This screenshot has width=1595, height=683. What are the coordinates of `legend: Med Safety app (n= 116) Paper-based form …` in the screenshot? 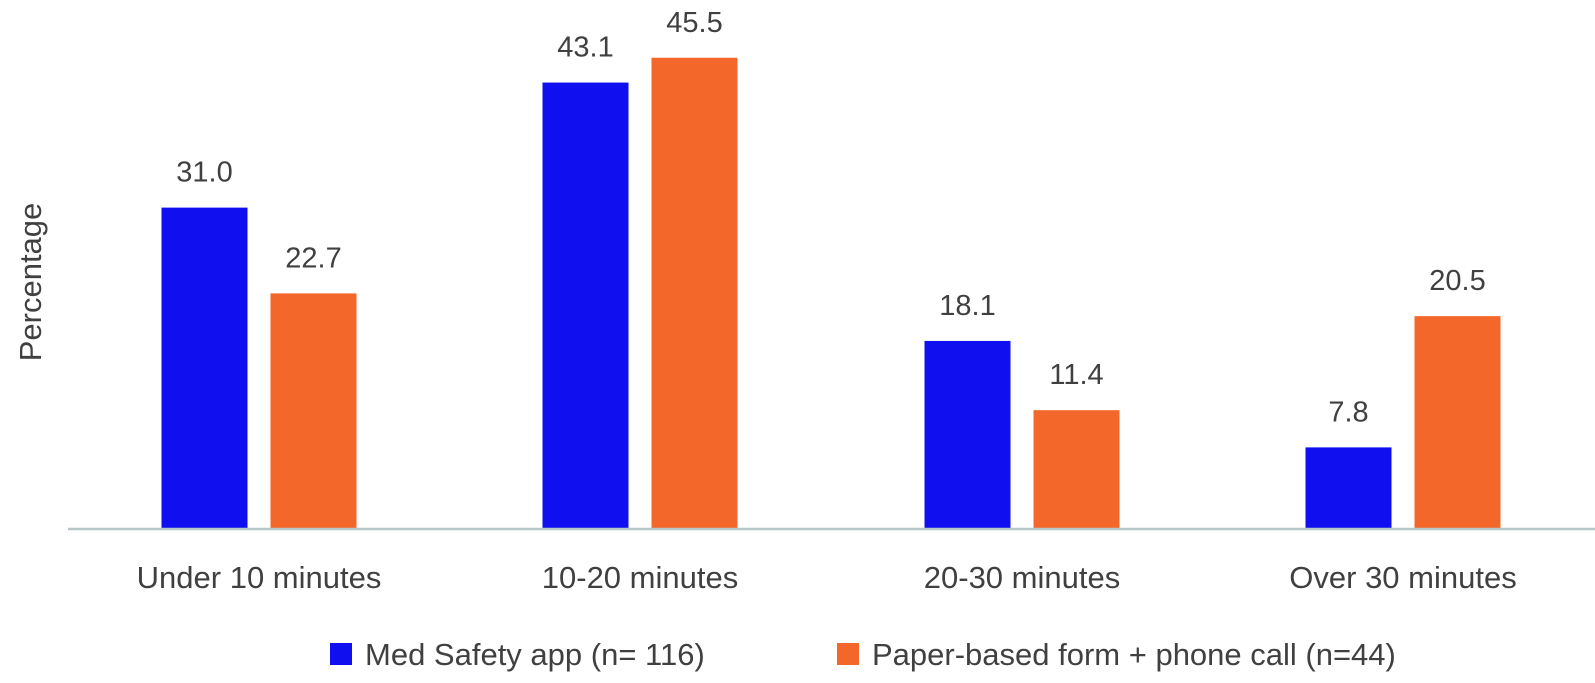 It's located at (863, 654).